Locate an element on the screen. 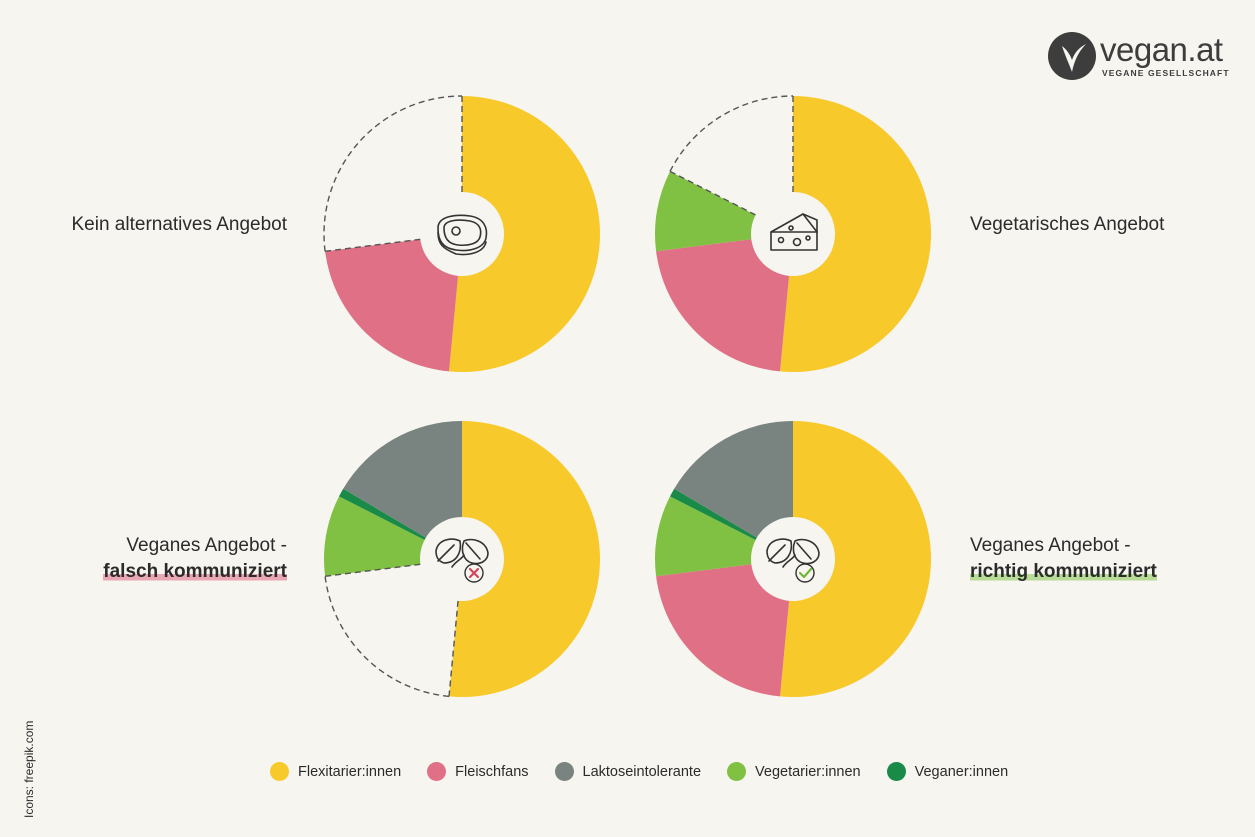 The height and width of the screenshot is (837, 1255). legend-item-flexitarians: Flexitarier:innen is located at coordinates (335, 771).